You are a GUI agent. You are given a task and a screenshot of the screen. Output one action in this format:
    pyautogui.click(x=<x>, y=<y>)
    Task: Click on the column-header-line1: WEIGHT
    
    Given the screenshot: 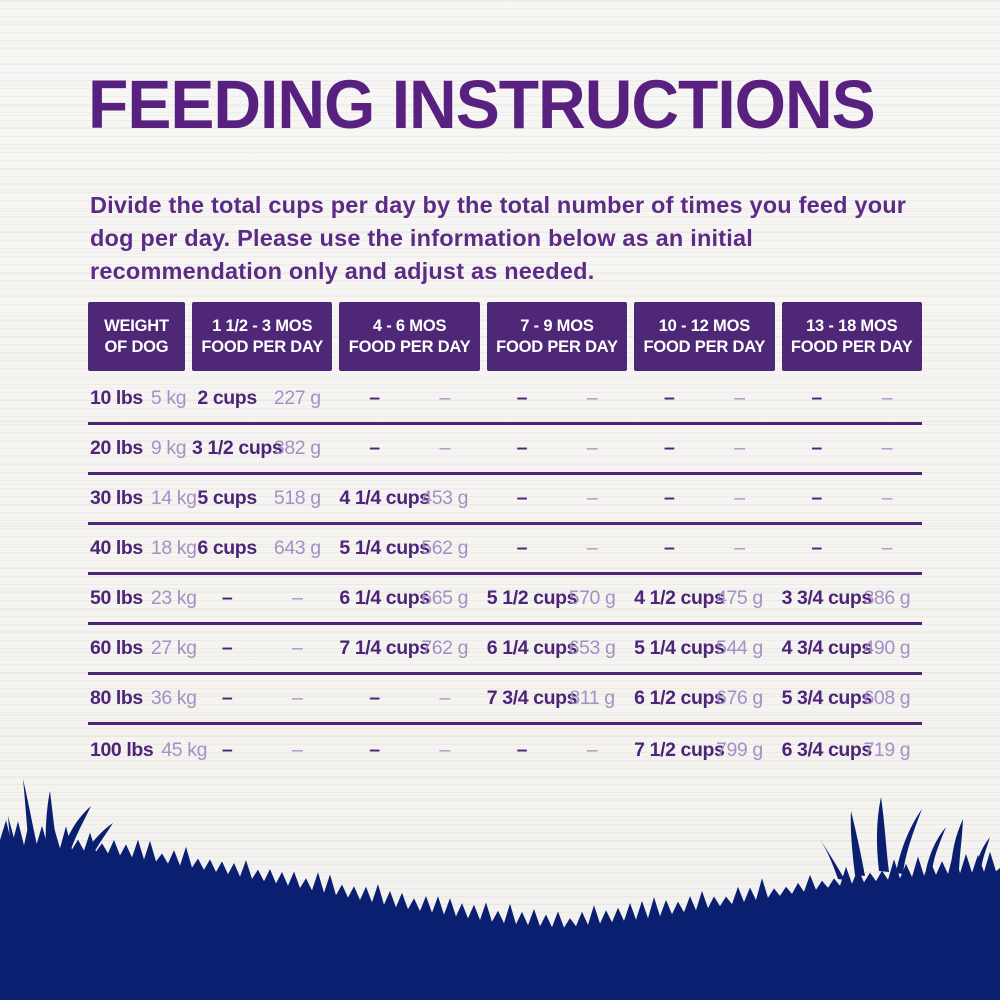 What is the action you would take?
    pyautogui.click(x=136, y=325)
    